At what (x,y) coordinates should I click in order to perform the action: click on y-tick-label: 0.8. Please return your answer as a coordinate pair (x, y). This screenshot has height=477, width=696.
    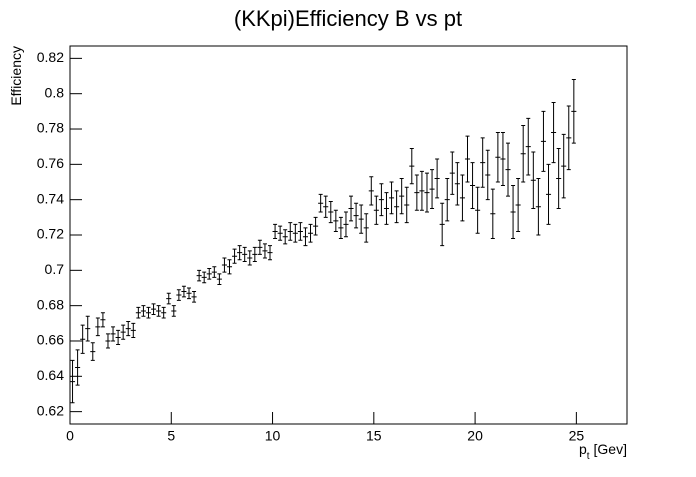
    Looking at the image, I should click on (55, 92).